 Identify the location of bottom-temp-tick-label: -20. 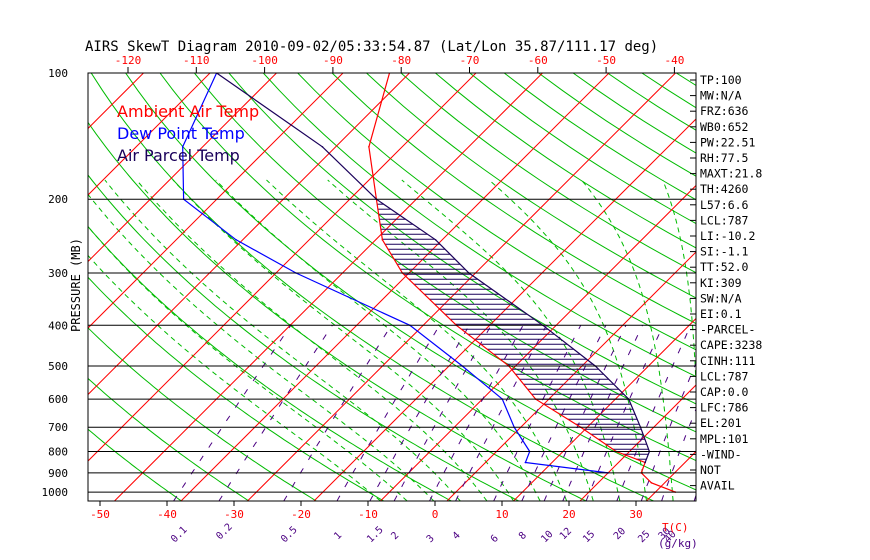
(301, 514).